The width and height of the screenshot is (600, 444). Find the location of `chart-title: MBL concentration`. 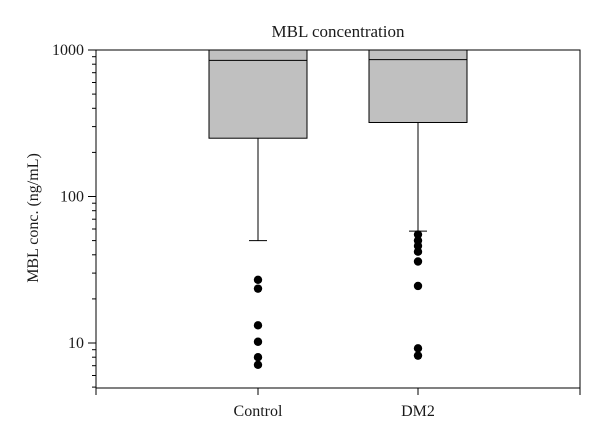

chart-title: MBL concentration is located at coordinates (338, 31).